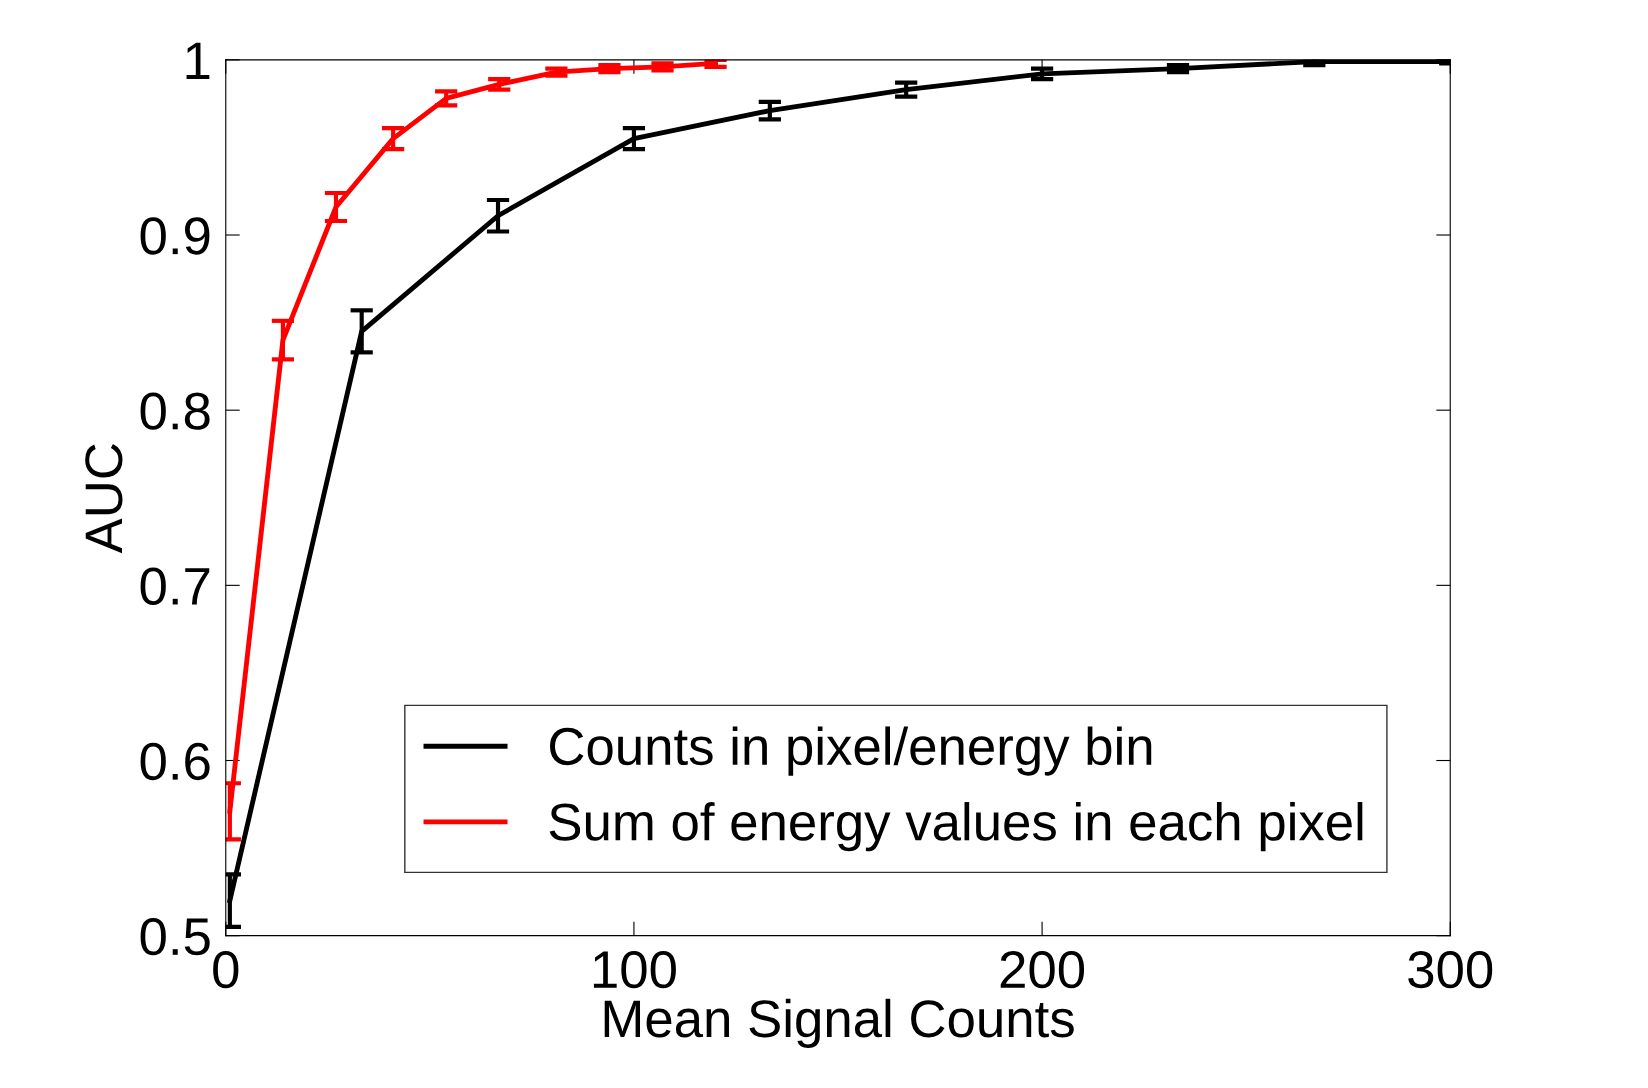  What do you see at coordinates (1042, 969) in the screenshot?
I see `x-tick-label: 200` at bounding box center [1042, 969].